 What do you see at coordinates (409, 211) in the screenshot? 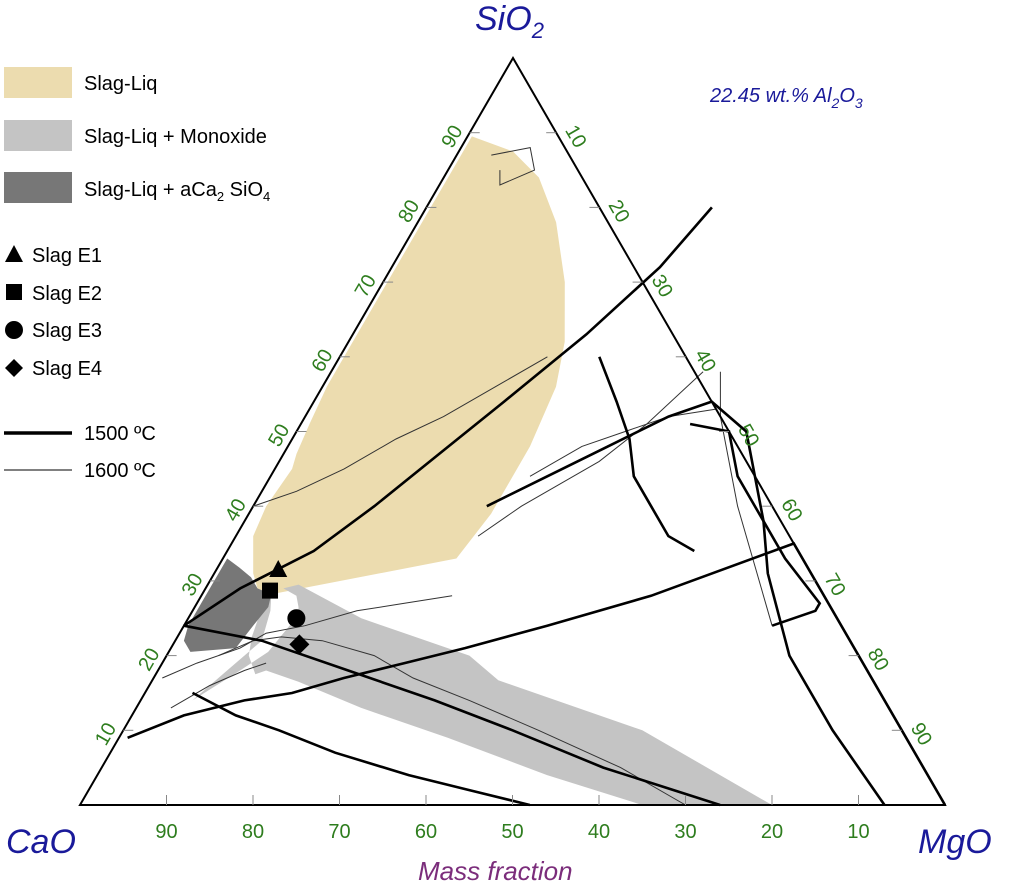
I see `tick-label-sio2-80: 80` at bounding box center [409, 211].